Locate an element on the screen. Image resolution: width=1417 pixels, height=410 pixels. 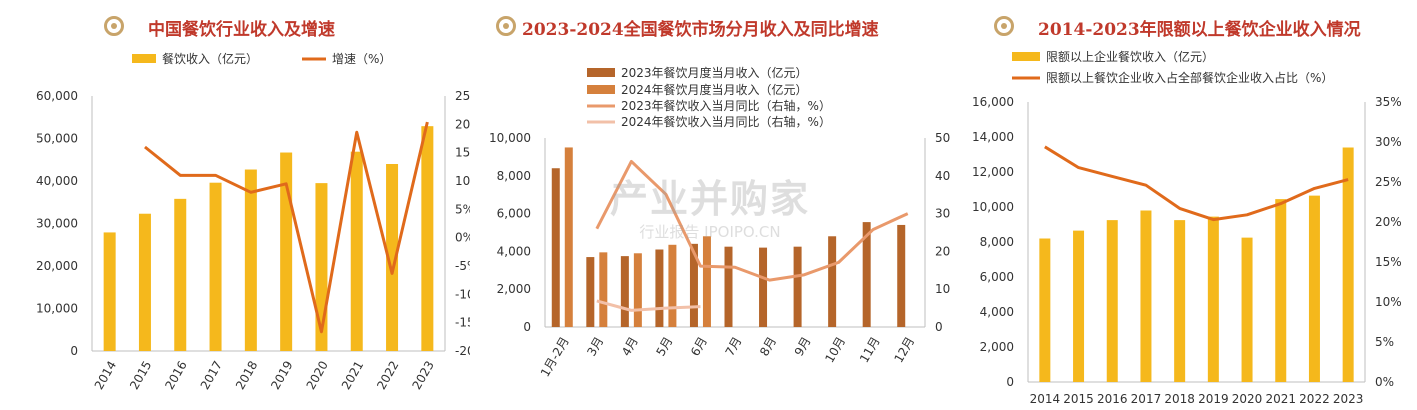
right-tick-label: 30 is located at coordinates (942, 214).